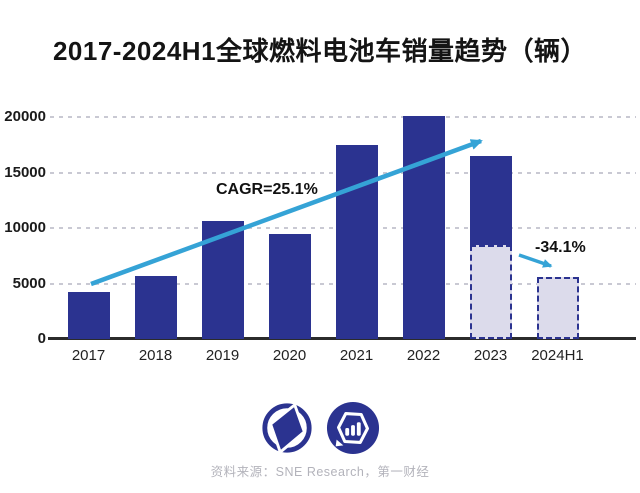 This screenshot has width=640, height=493. Describe the element at coordinates (423, 355) in the screenshot. I see `x-tick-label-2022: 2022` at that location.